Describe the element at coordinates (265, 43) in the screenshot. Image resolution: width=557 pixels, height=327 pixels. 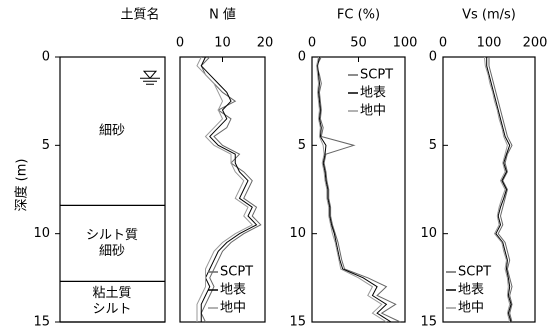
I see `x-tick-label: 20` at that location.